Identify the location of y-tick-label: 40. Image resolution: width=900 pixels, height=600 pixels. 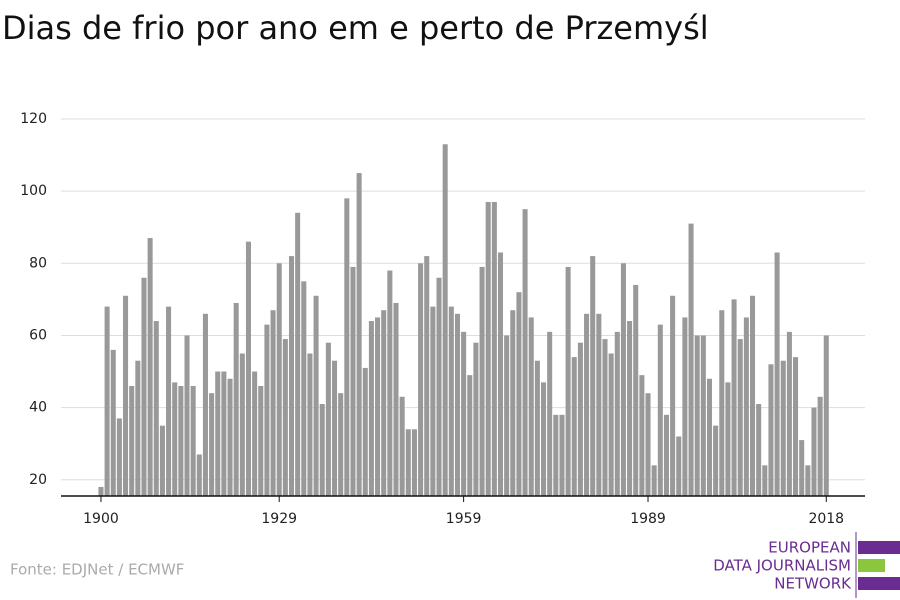
(38, 408).